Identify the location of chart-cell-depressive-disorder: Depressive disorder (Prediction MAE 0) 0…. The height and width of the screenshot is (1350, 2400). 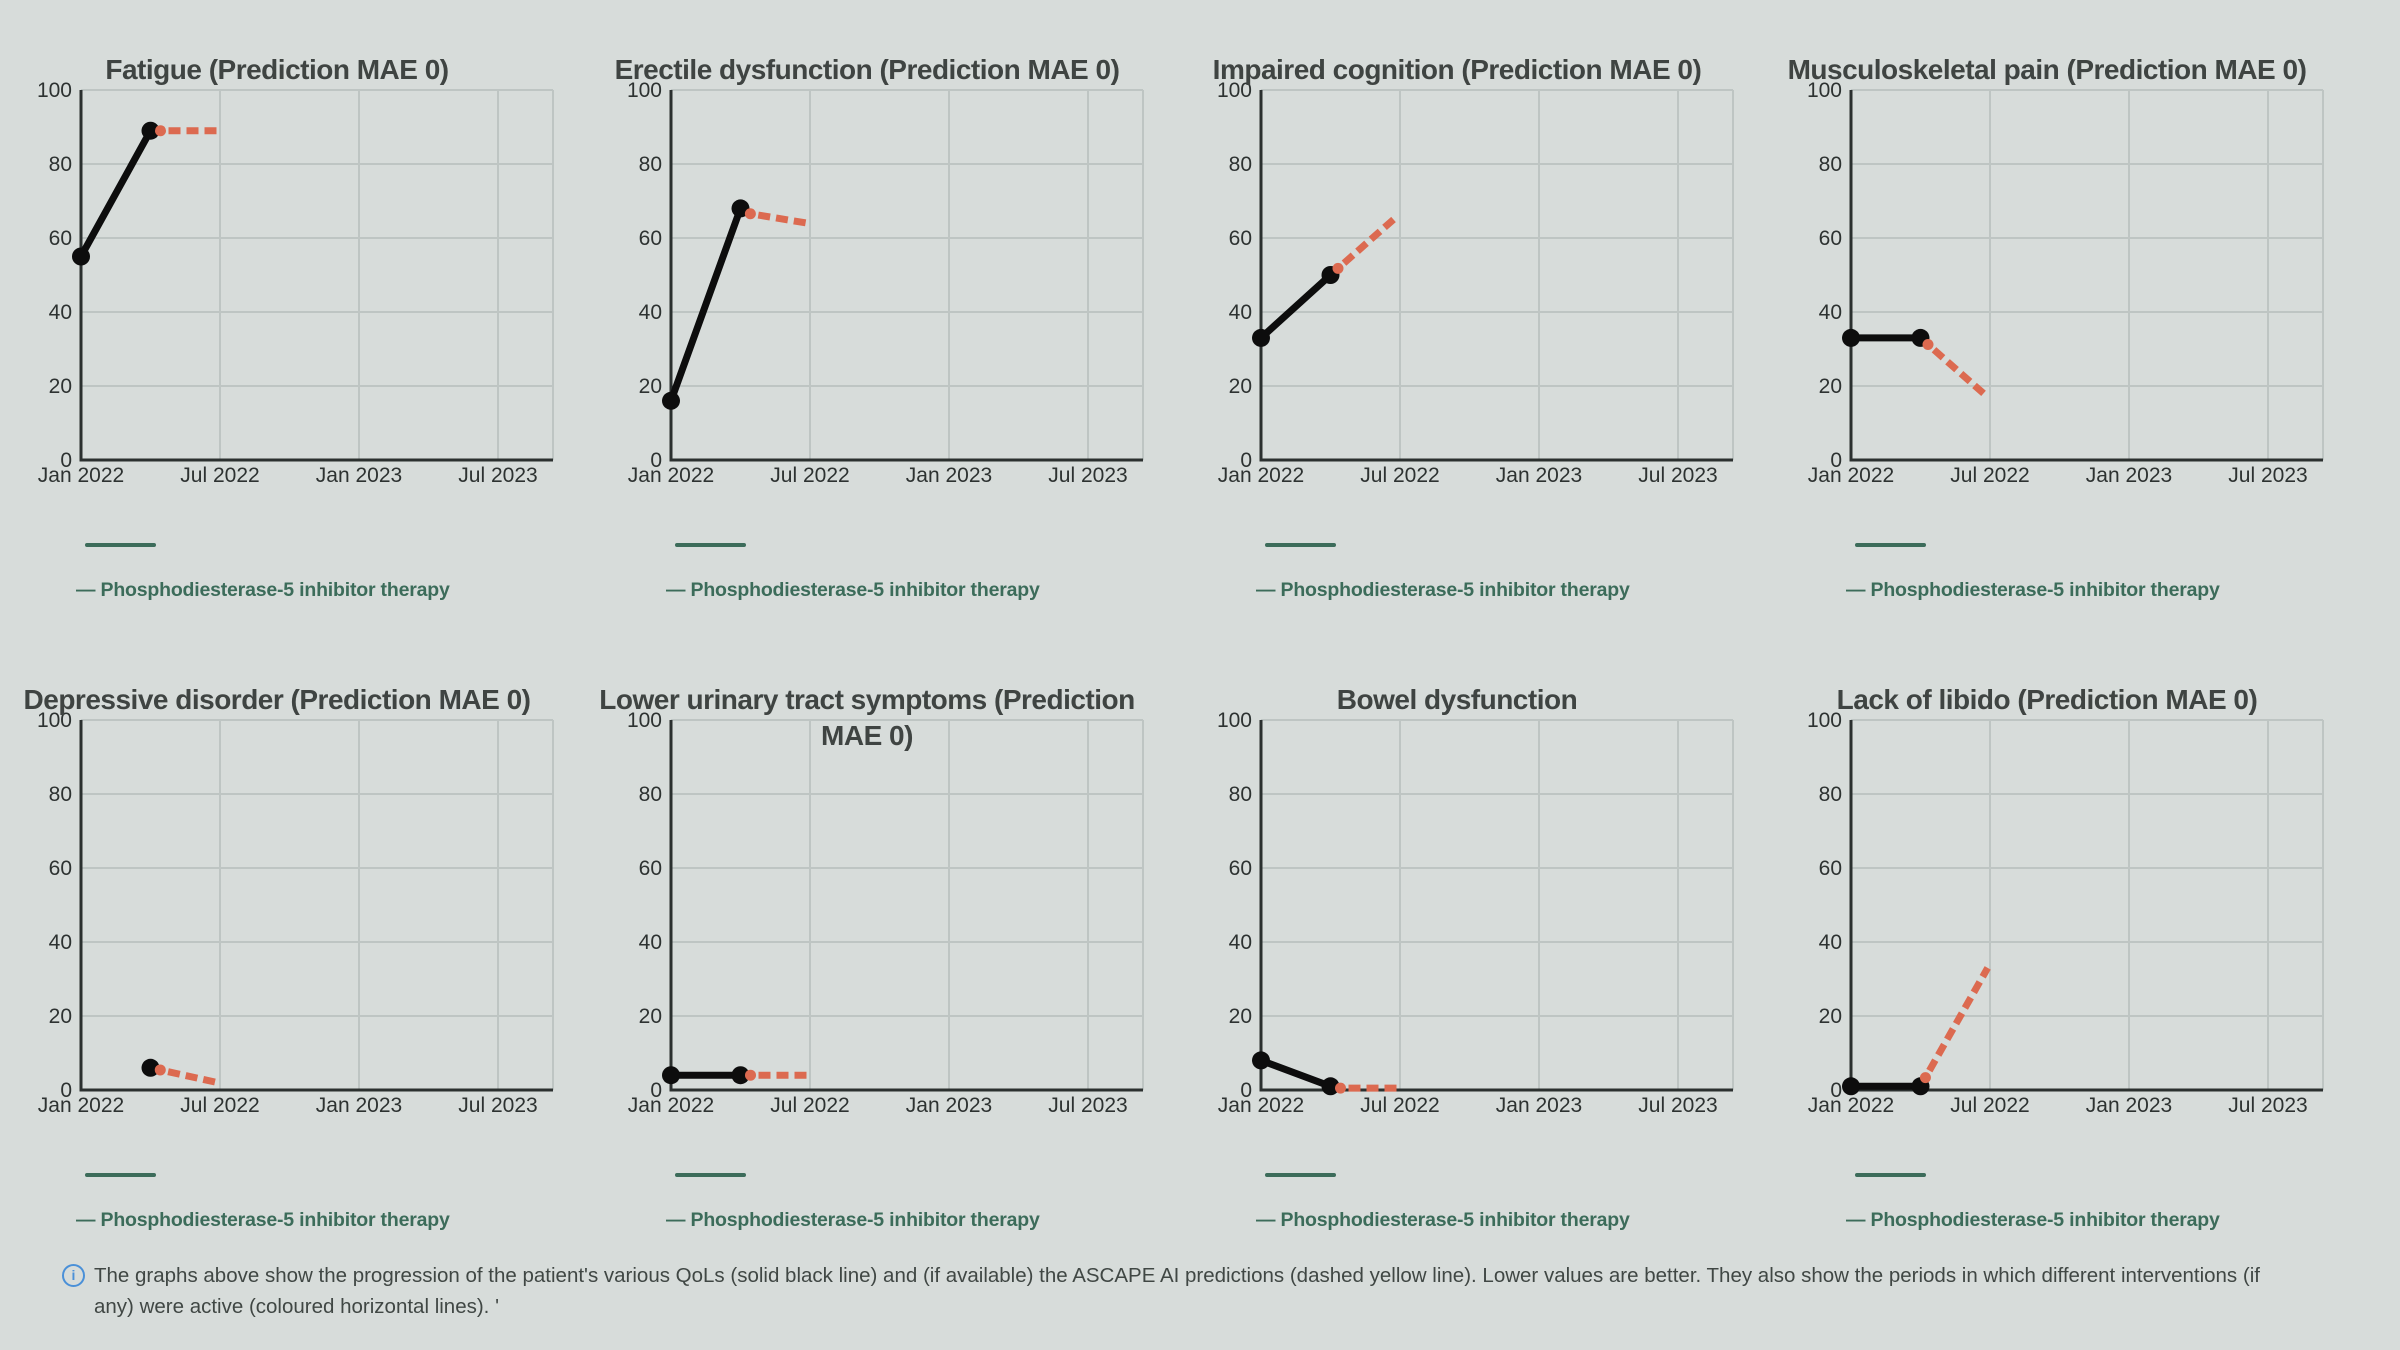
(295, 945).